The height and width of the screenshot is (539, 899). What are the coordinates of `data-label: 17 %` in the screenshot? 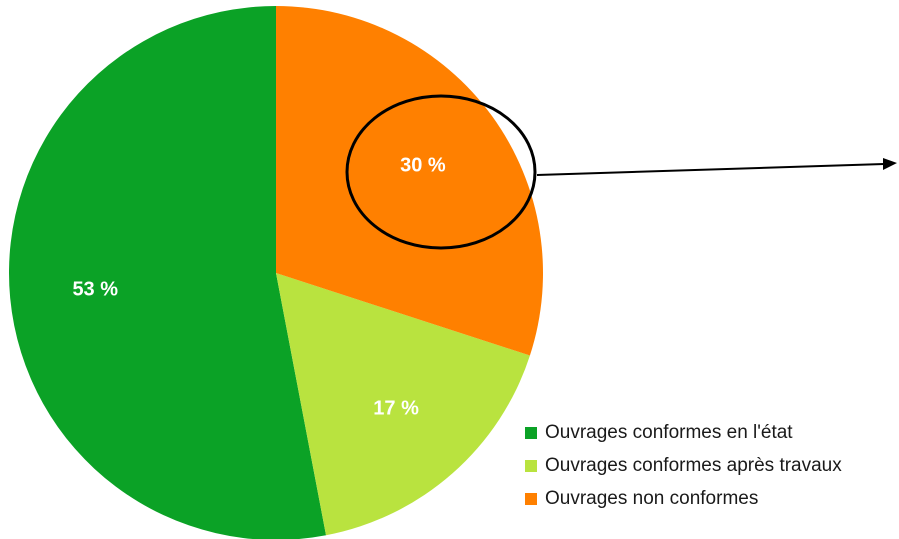 It's located at (396, 408).